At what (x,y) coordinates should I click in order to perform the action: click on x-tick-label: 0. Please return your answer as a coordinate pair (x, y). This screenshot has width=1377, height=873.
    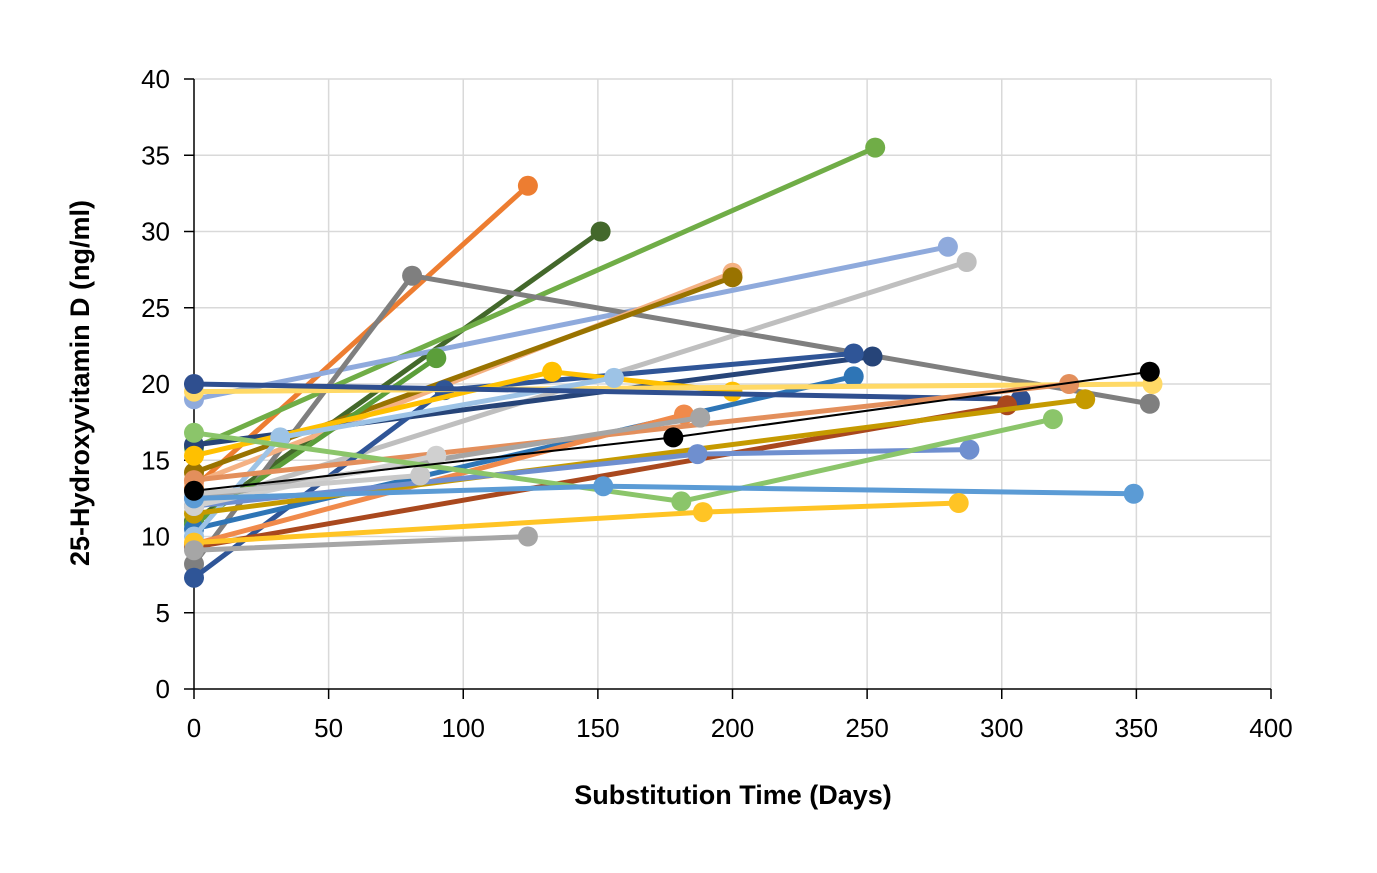
    Looking at the image, I should click on (194, 728).